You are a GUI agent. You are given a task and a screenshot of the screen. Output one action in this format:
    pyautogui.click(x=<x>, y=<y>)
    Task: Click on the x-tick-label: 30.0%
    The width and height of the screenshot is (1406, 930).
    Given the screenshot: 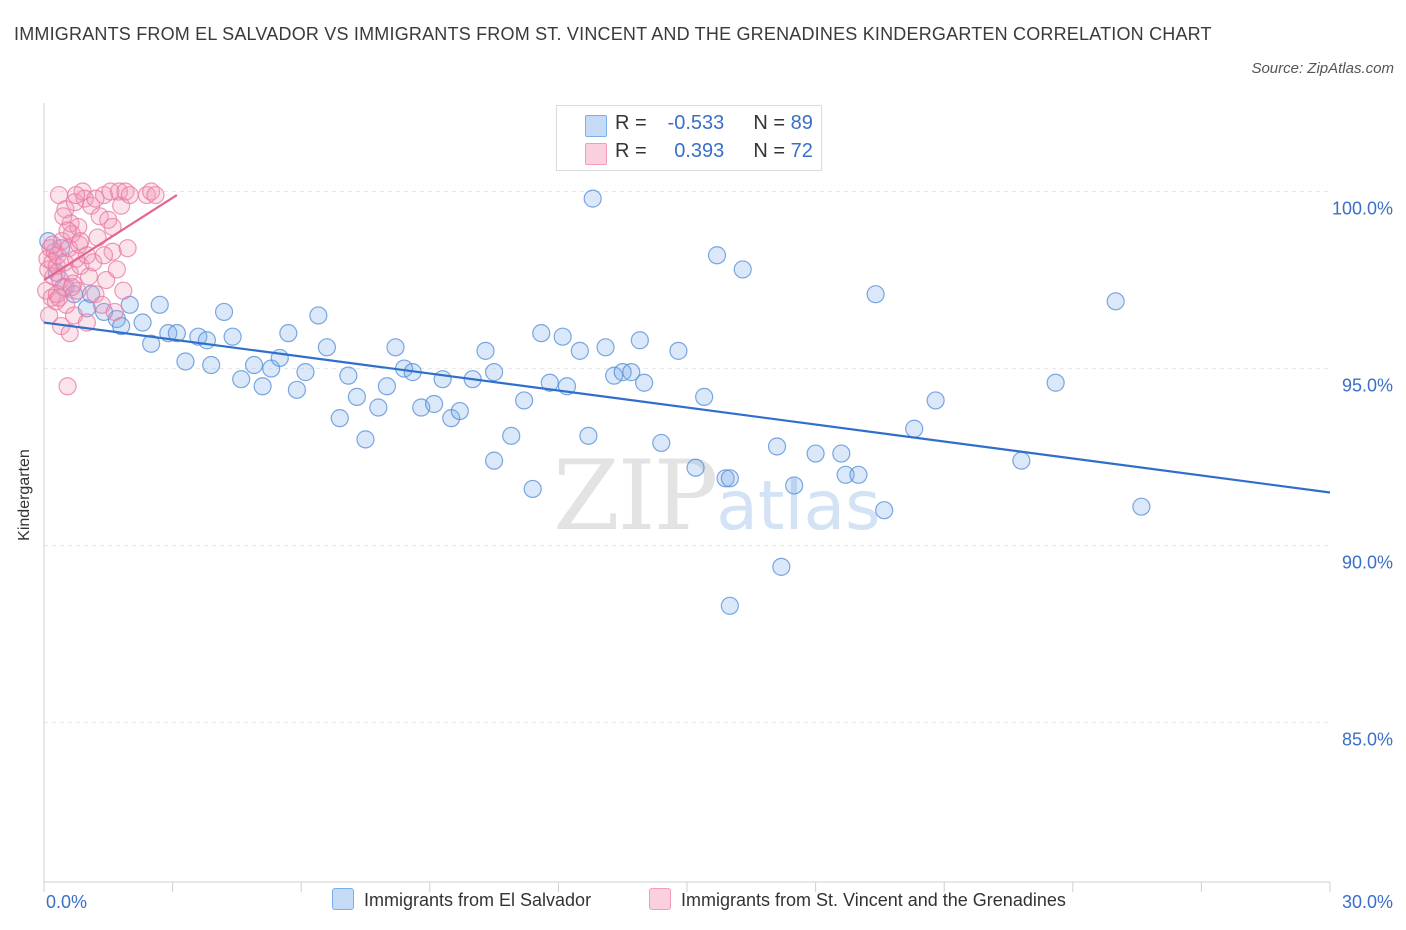 What is the action you would take?
    pyautogui.click(x=1367, y=902)
    